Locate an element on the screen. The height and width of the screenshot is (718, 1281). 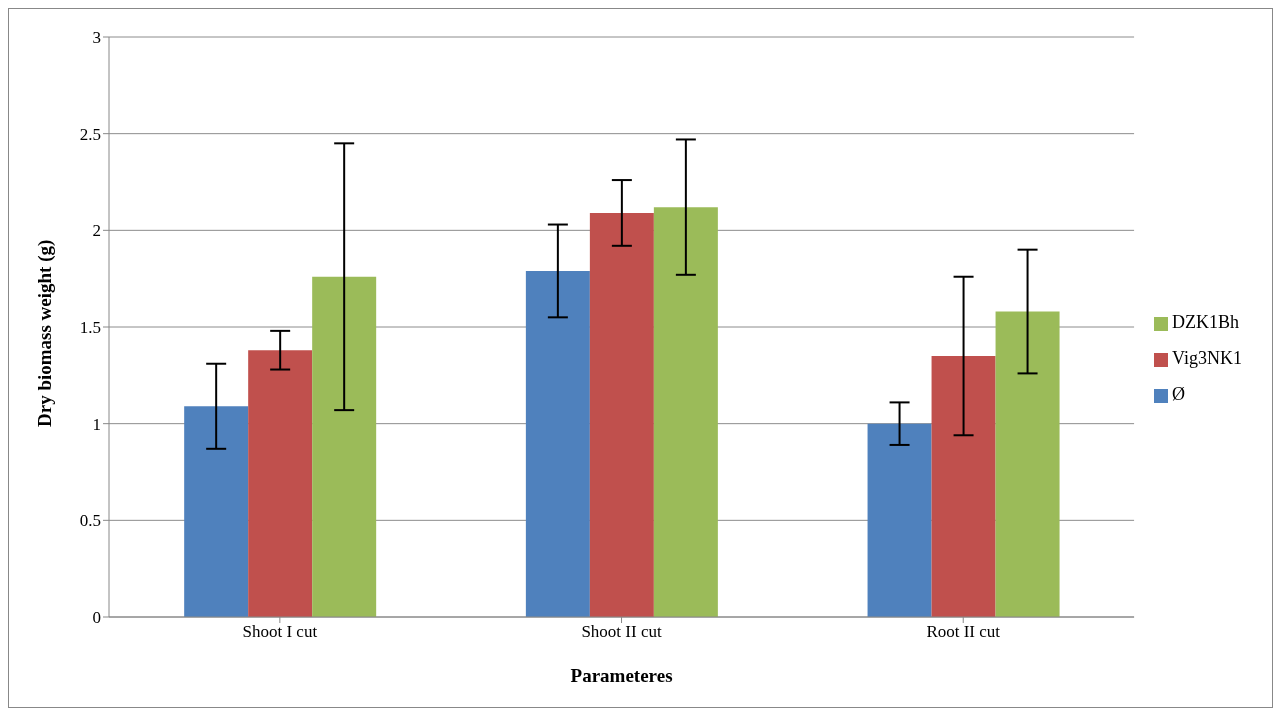
legend-label: Vig3NK1 is located at coordinates (1207, 358).